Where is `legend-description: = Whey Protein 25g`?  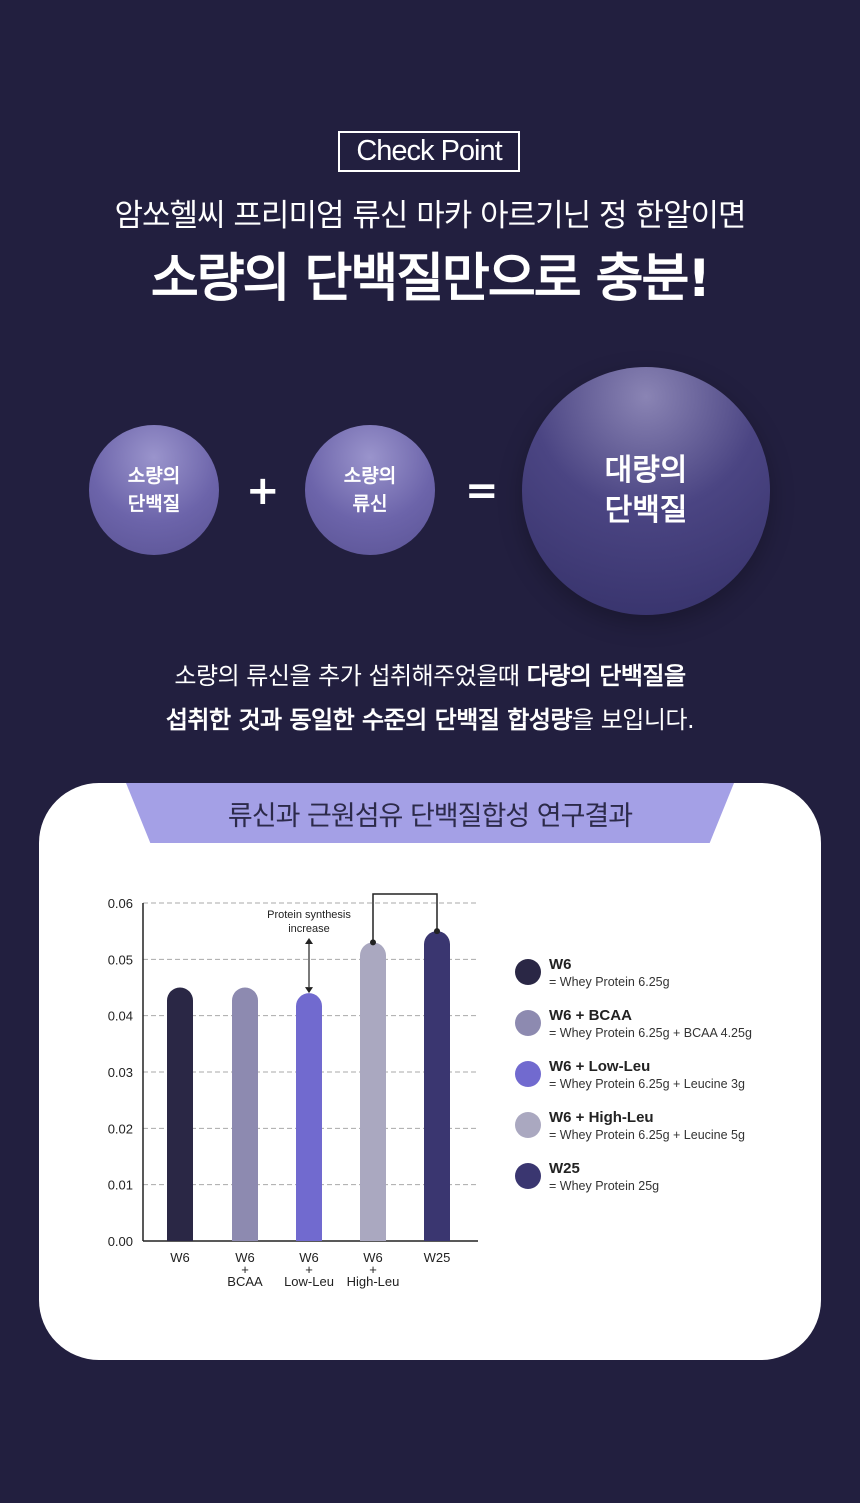
legend-description: = Whey Protein 25g is located at coordinates (604, 1186).